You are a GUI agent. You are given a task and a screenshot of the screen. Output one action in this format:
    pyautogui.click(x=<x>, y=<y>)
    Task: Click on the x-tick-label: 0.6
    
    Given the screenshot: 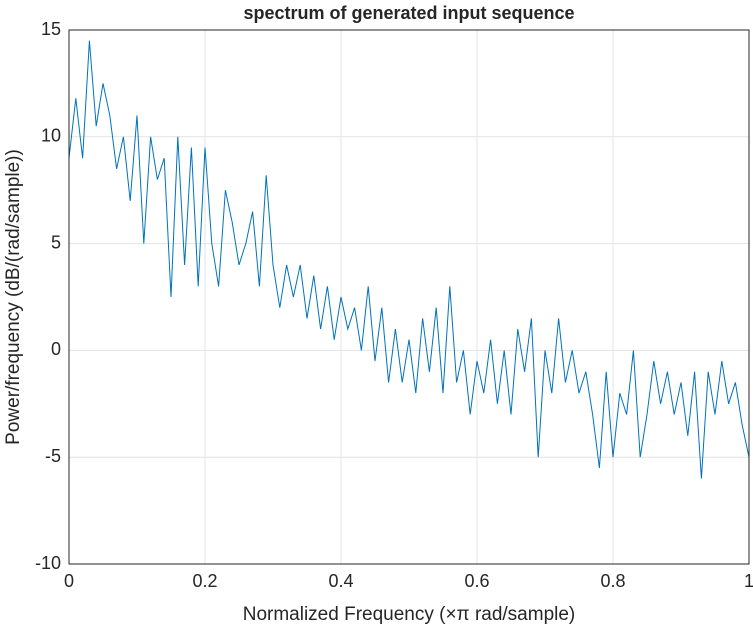 What is the action you would take?
    pyautogui.click(x=476, y=581)
    